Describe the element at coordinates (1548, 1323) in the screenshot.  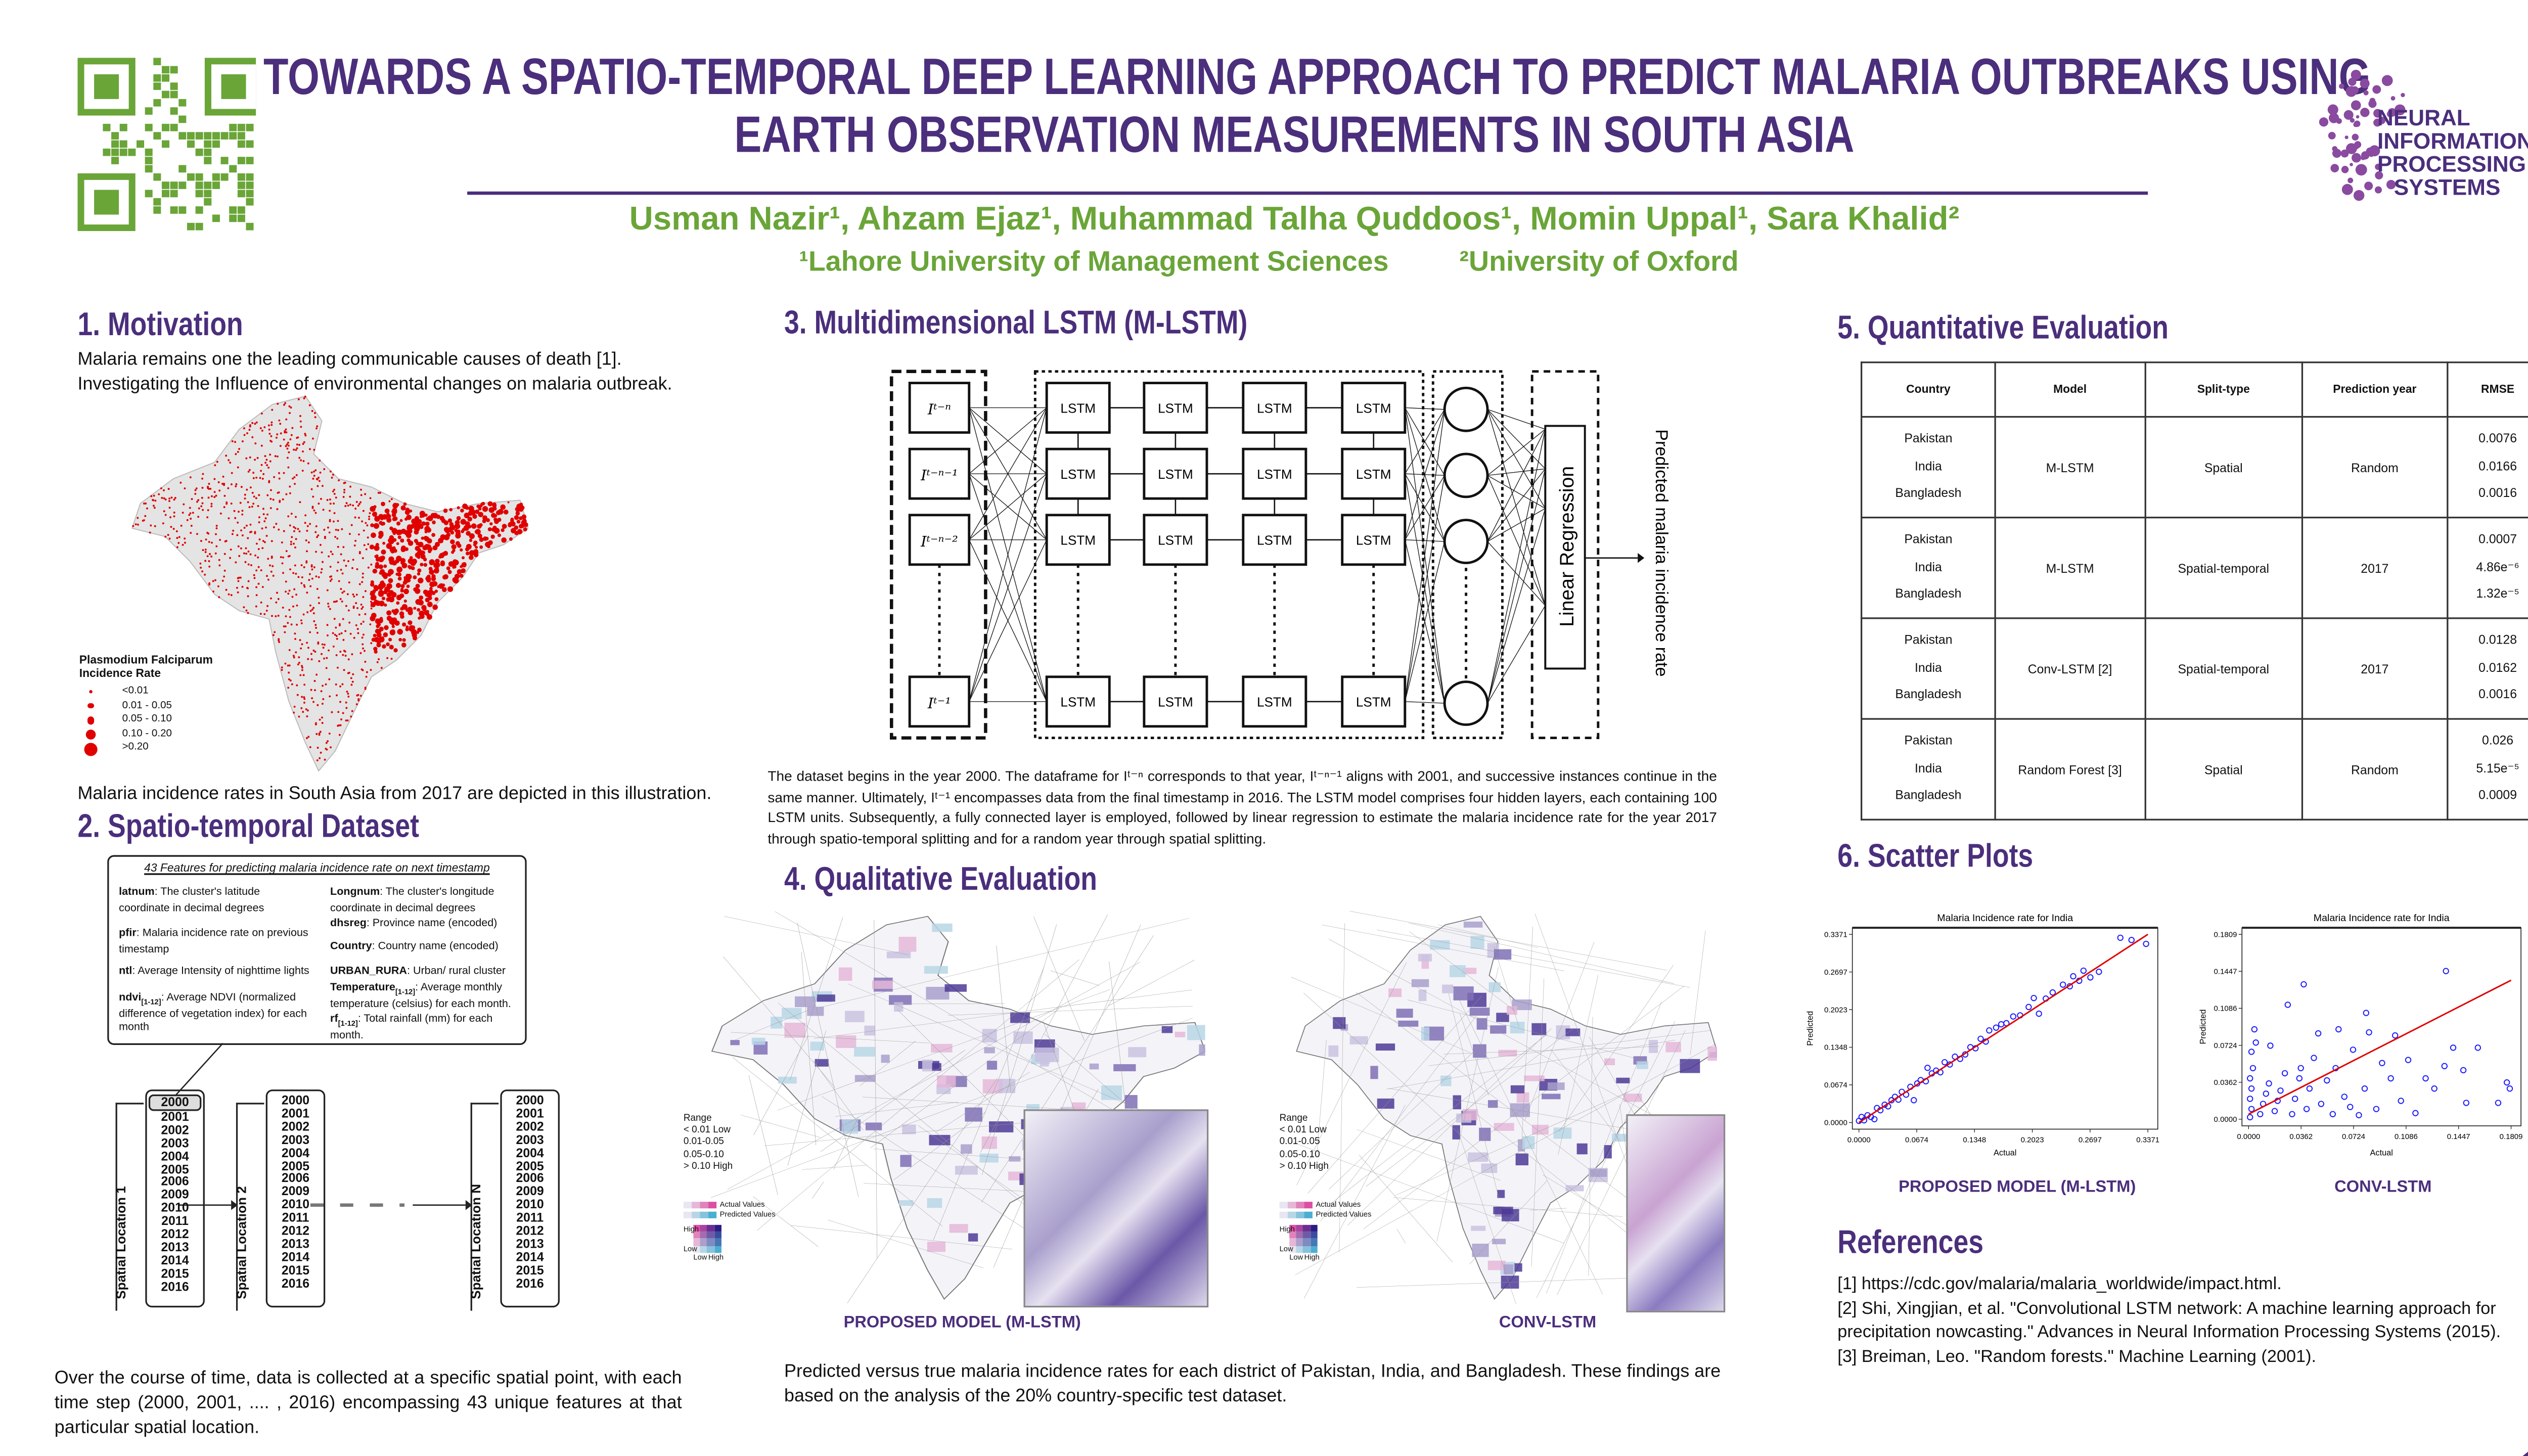
I see `qual-caption-convlstm: CONV-LSTM` at that location.